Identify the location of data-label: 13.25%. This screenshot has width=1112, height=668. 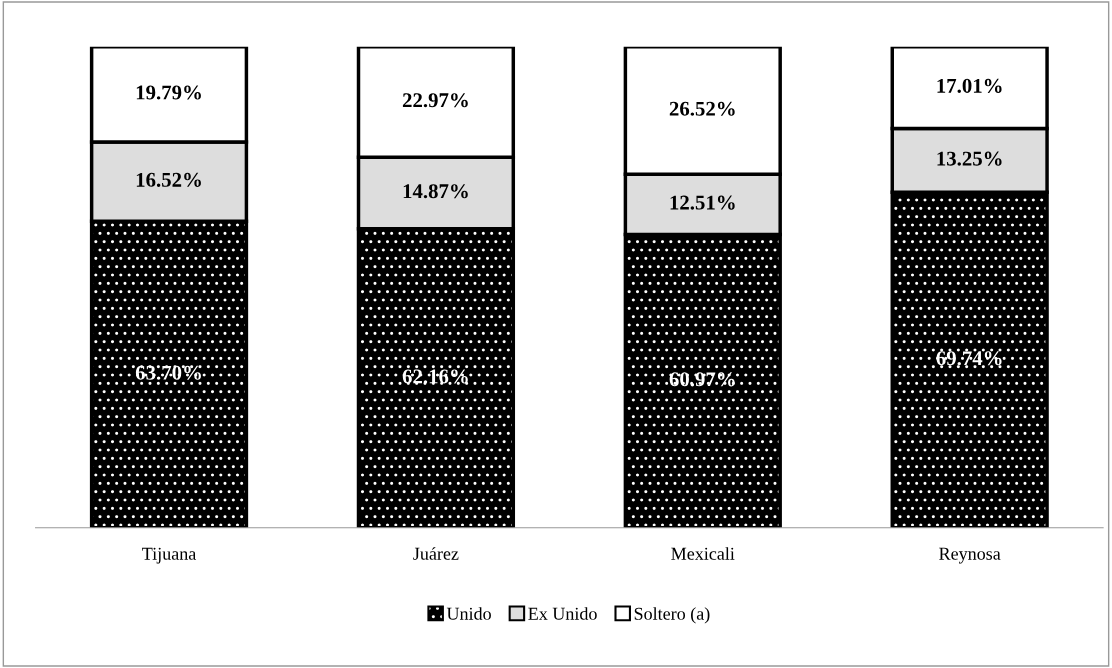
(969, 158).